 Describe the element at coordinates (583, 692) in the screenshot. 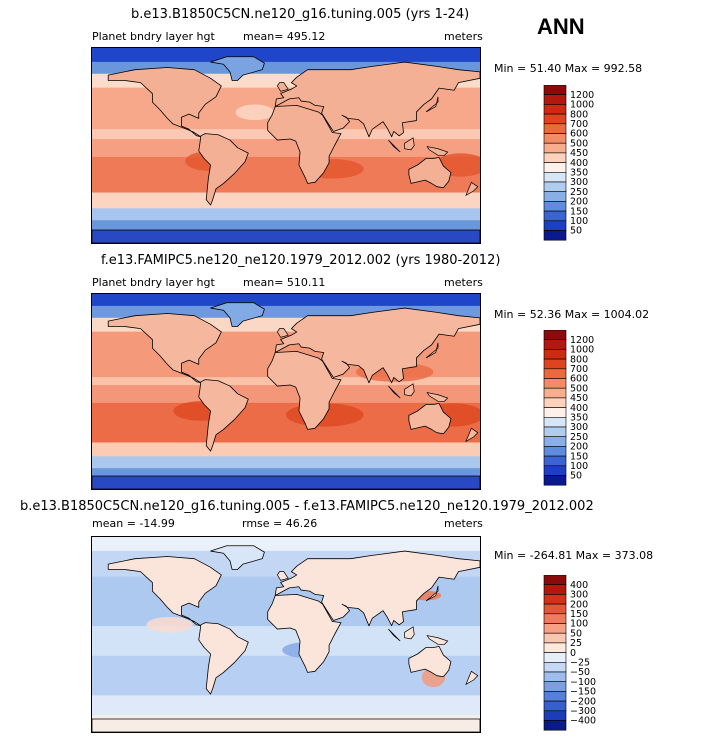

I see `colorbar-tick-label: −150` at that location.